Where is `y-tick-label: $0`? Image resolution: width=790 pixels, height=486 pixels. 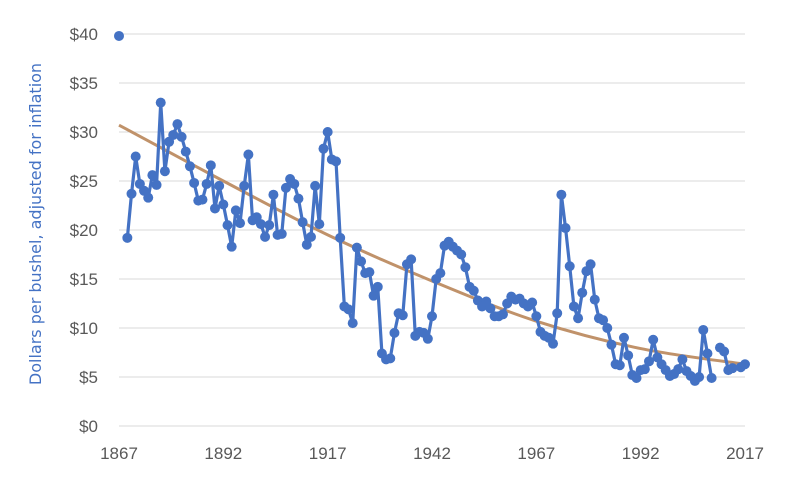
y-tick-label: $0 is located at coordinates (88, 426).